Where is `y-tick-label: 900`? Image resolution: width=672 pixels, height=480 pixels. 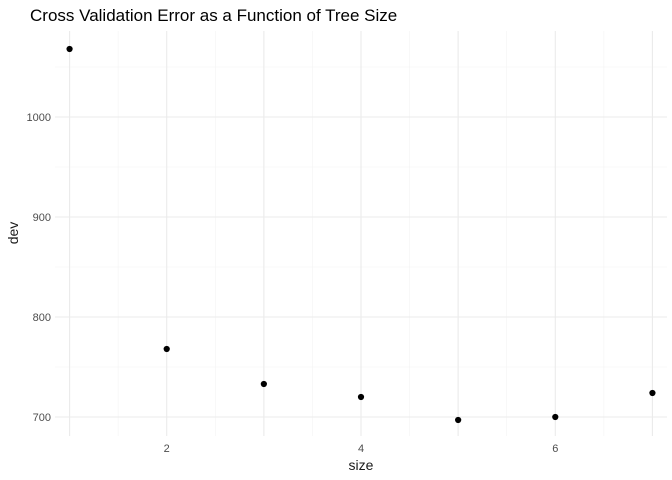 y-tick-label: 900 is located at coordinates (42, 218).